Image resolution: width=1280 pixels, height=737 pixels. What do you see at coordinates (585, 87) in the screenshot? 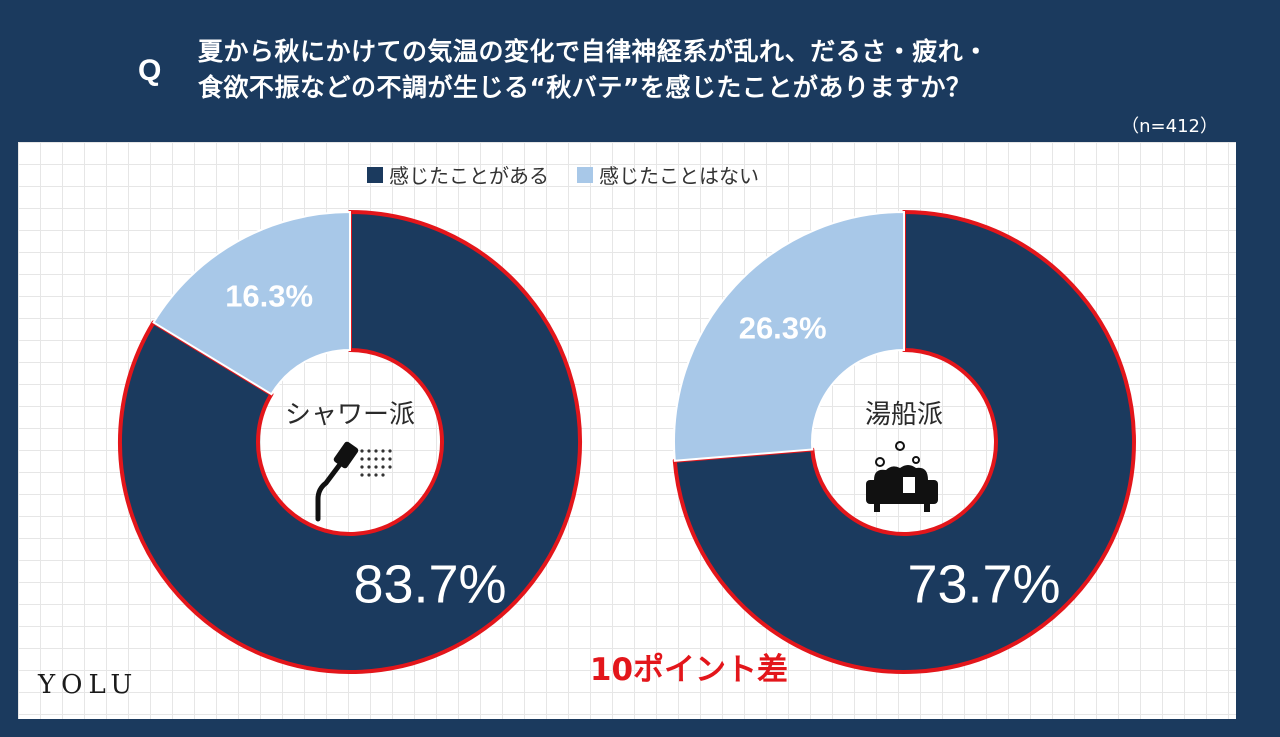
I see `question-line-2: 食欲不振などの不調が生じる“秋バテ”を感じたことがありますか？` at bounding box center [585, 87].